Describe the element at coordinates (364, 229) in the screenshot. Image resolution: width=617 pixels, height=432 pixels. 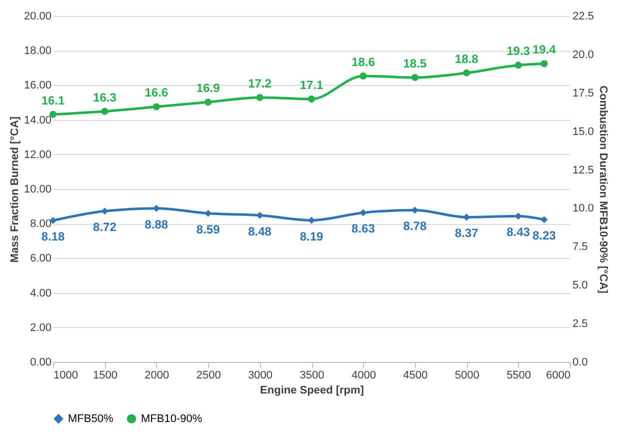
I see `data-label: 8.63` at that location.